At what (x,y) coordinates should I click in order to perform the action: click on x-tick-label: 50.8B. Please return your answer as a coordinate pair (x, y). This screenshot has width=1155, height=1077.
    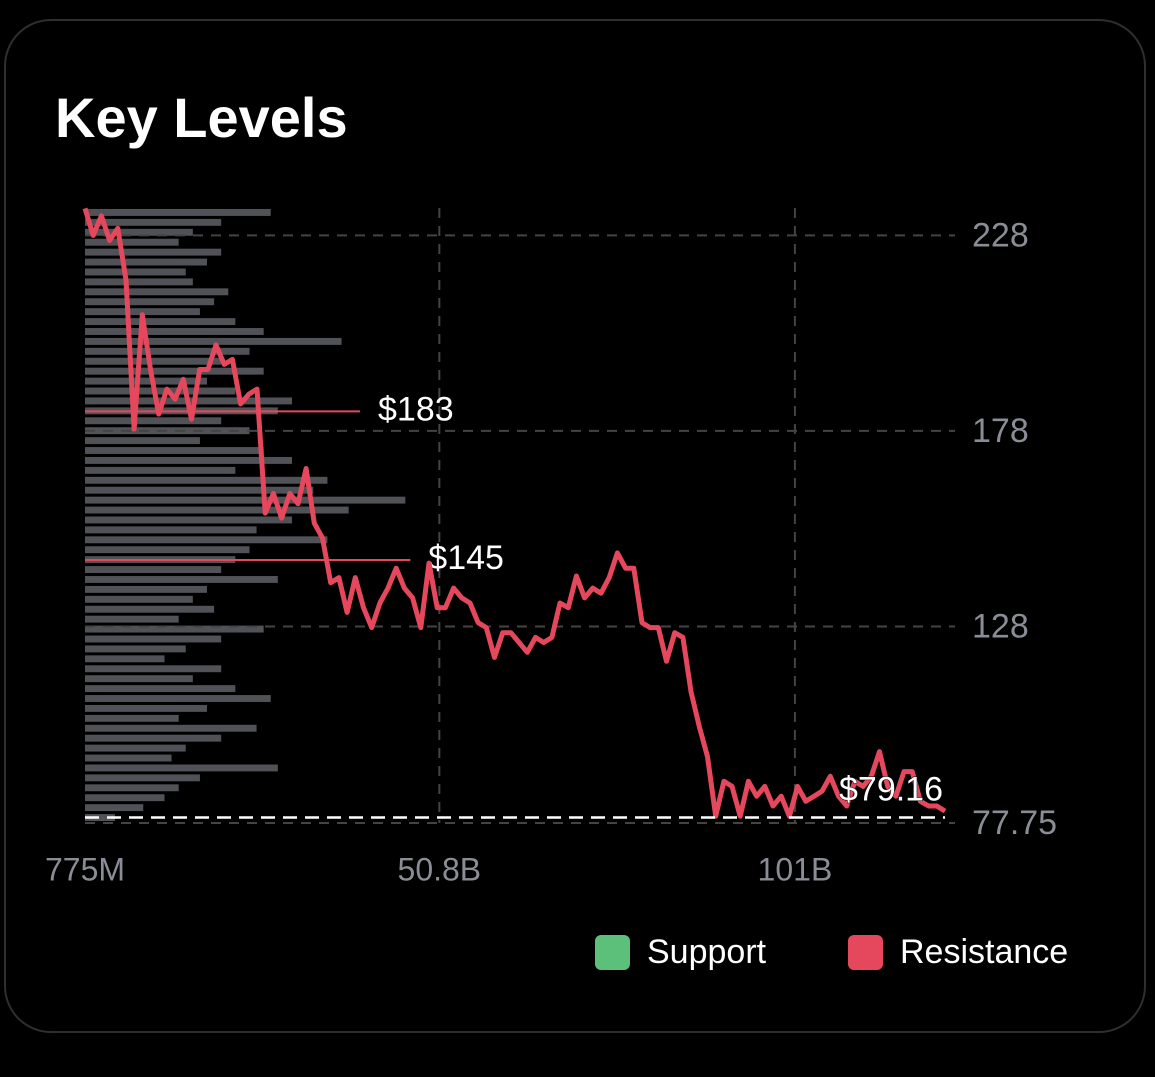
    Looking at the image, I should click on (440, 869).